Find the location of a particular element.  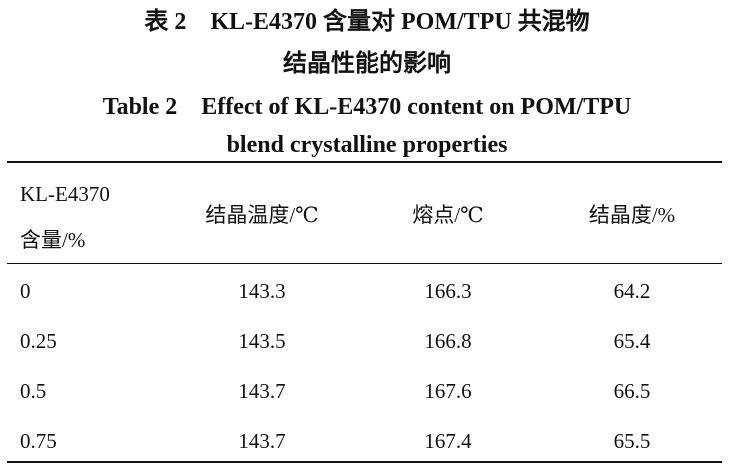

table-cell: 66.5 is located at coordinates (632, 391).